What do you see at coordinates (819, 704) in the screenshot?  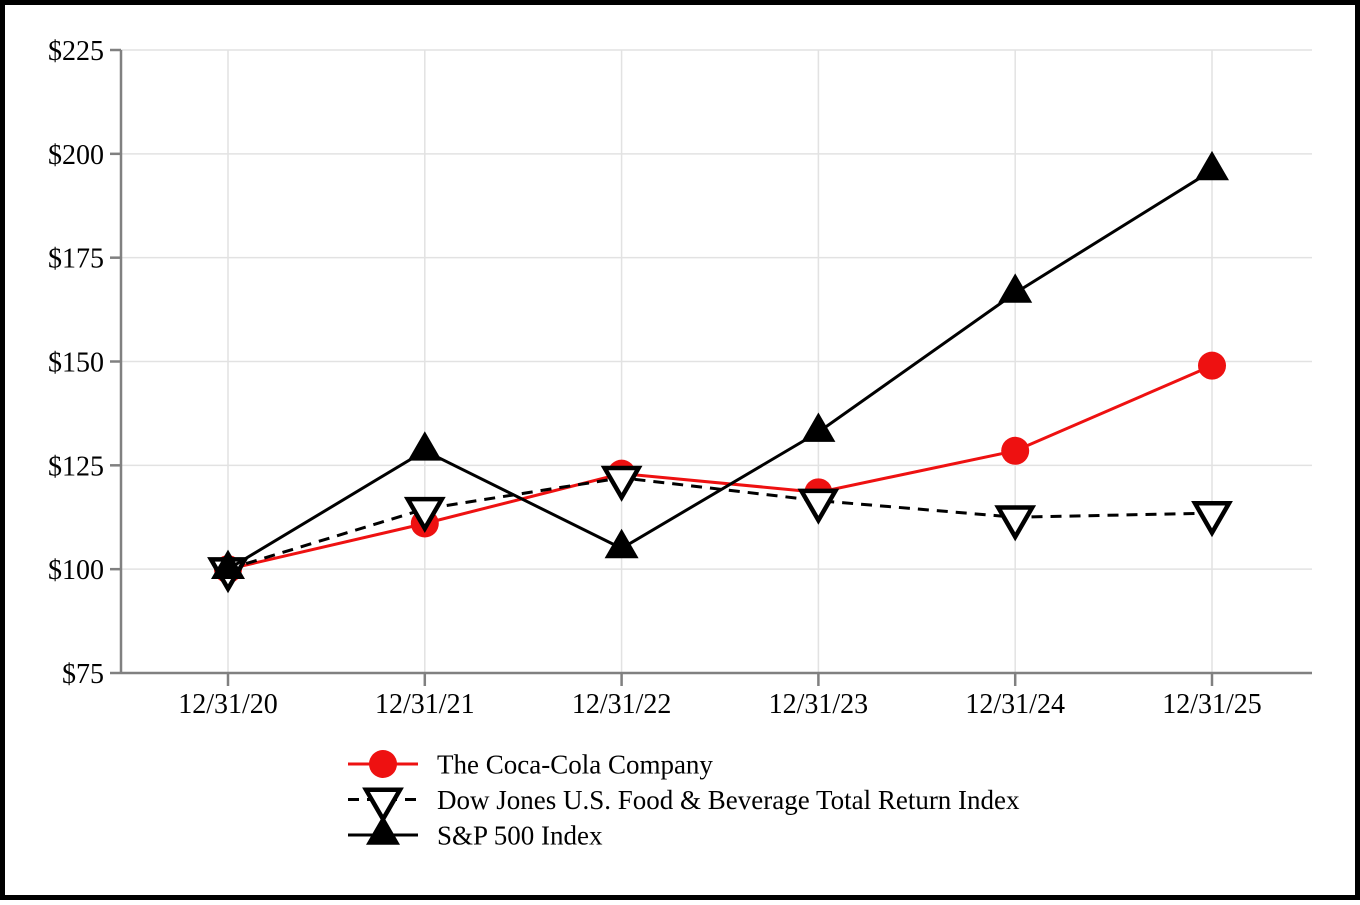 I see `x-tick-label: 12/31/23` at bounding box center [819, 704].